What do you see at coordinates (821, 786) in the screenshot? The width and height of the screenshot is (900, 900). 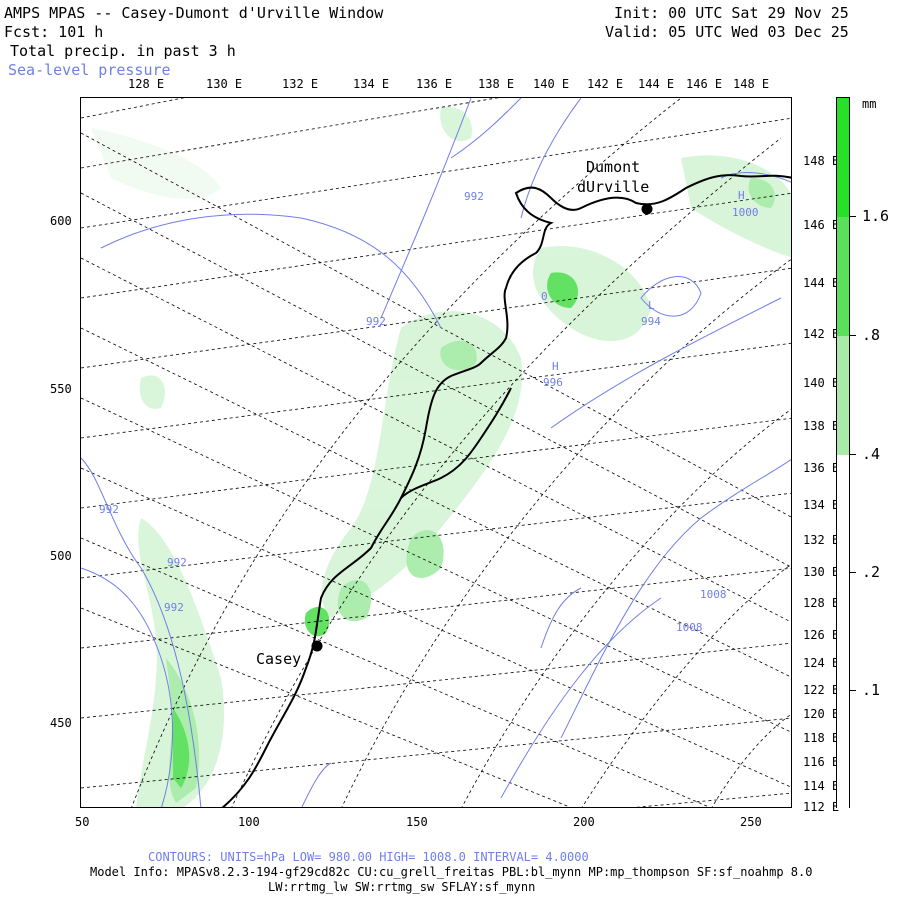 I see `right-lon-label: 114 E` at bounding box center [821, 786].